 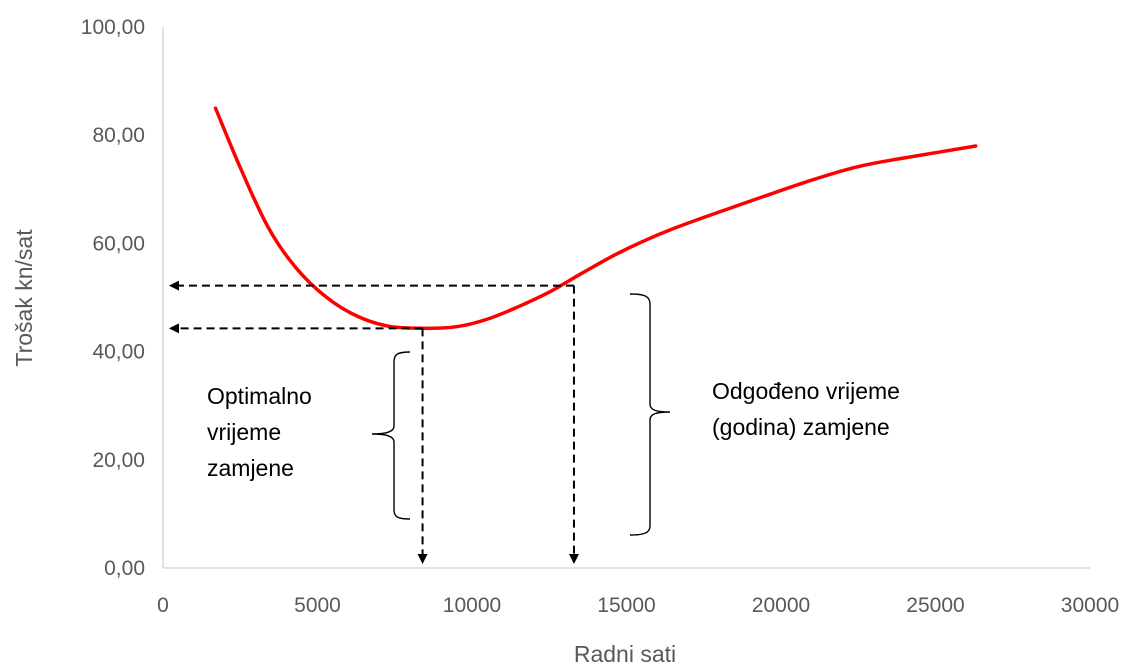 I want to click on x-tick-label: 30000, so click(x=1090, y=605).